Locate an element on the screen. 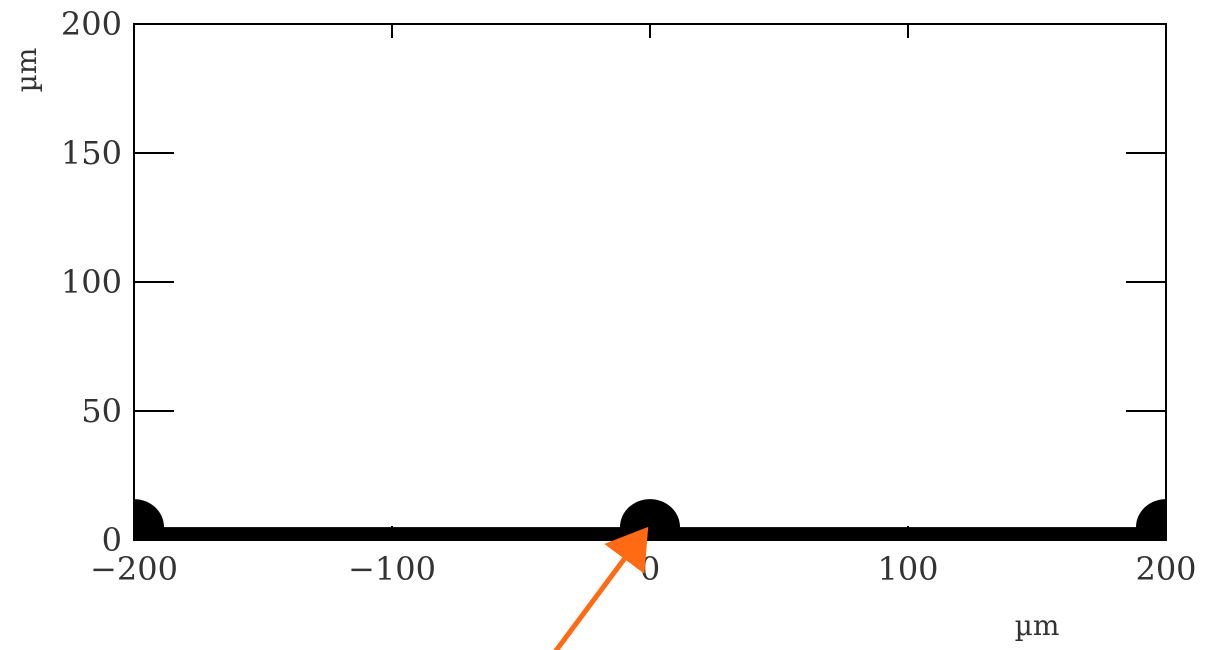 The image size is (1210, 650). y-tick-label: 100 is located at coordinates (91, 282).